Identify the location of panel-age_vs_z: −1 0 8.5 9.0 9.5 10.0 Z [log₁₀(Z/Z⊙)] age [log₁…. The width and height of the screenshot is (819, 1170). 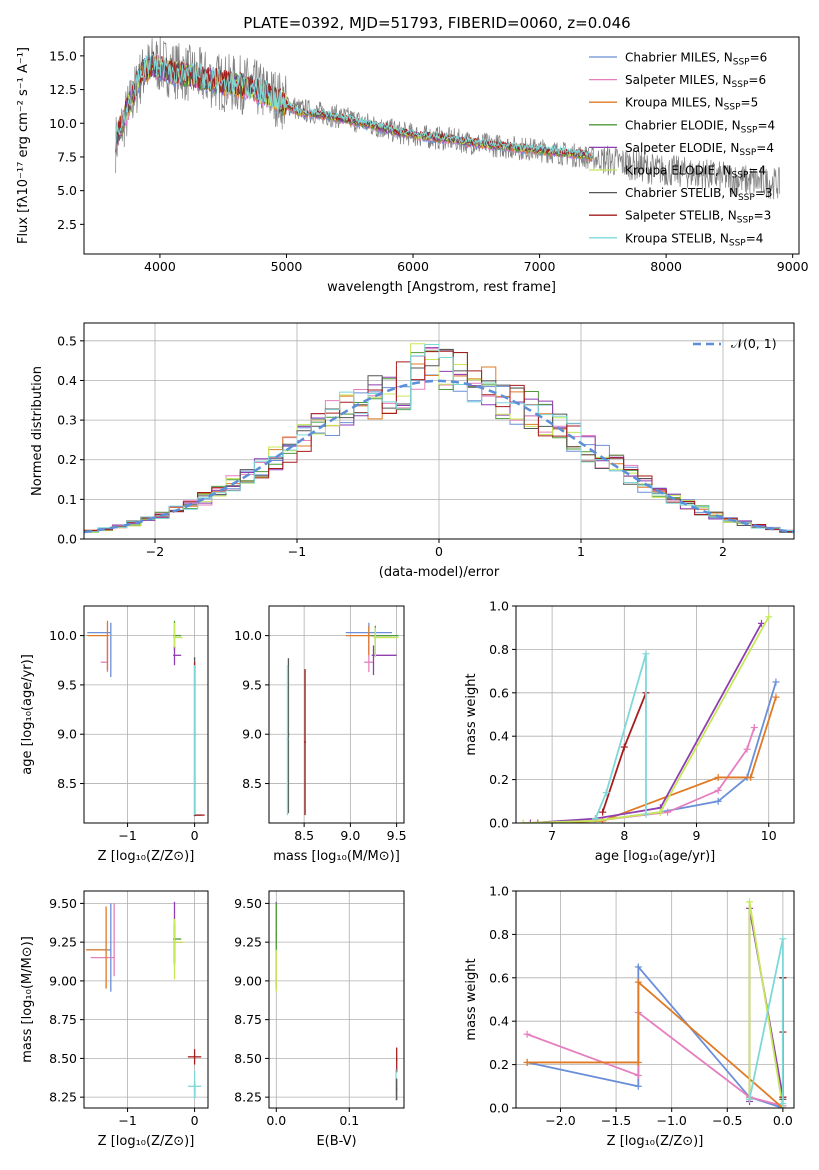
(114, 734).